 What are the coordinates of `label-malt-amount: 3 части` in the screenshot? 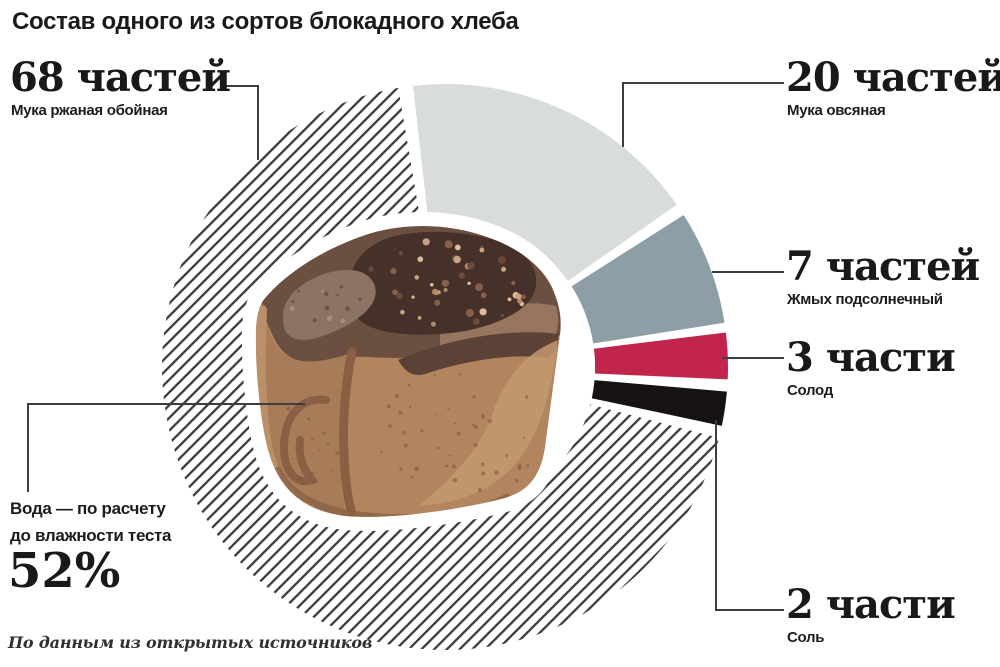 It's located at (871, 357).